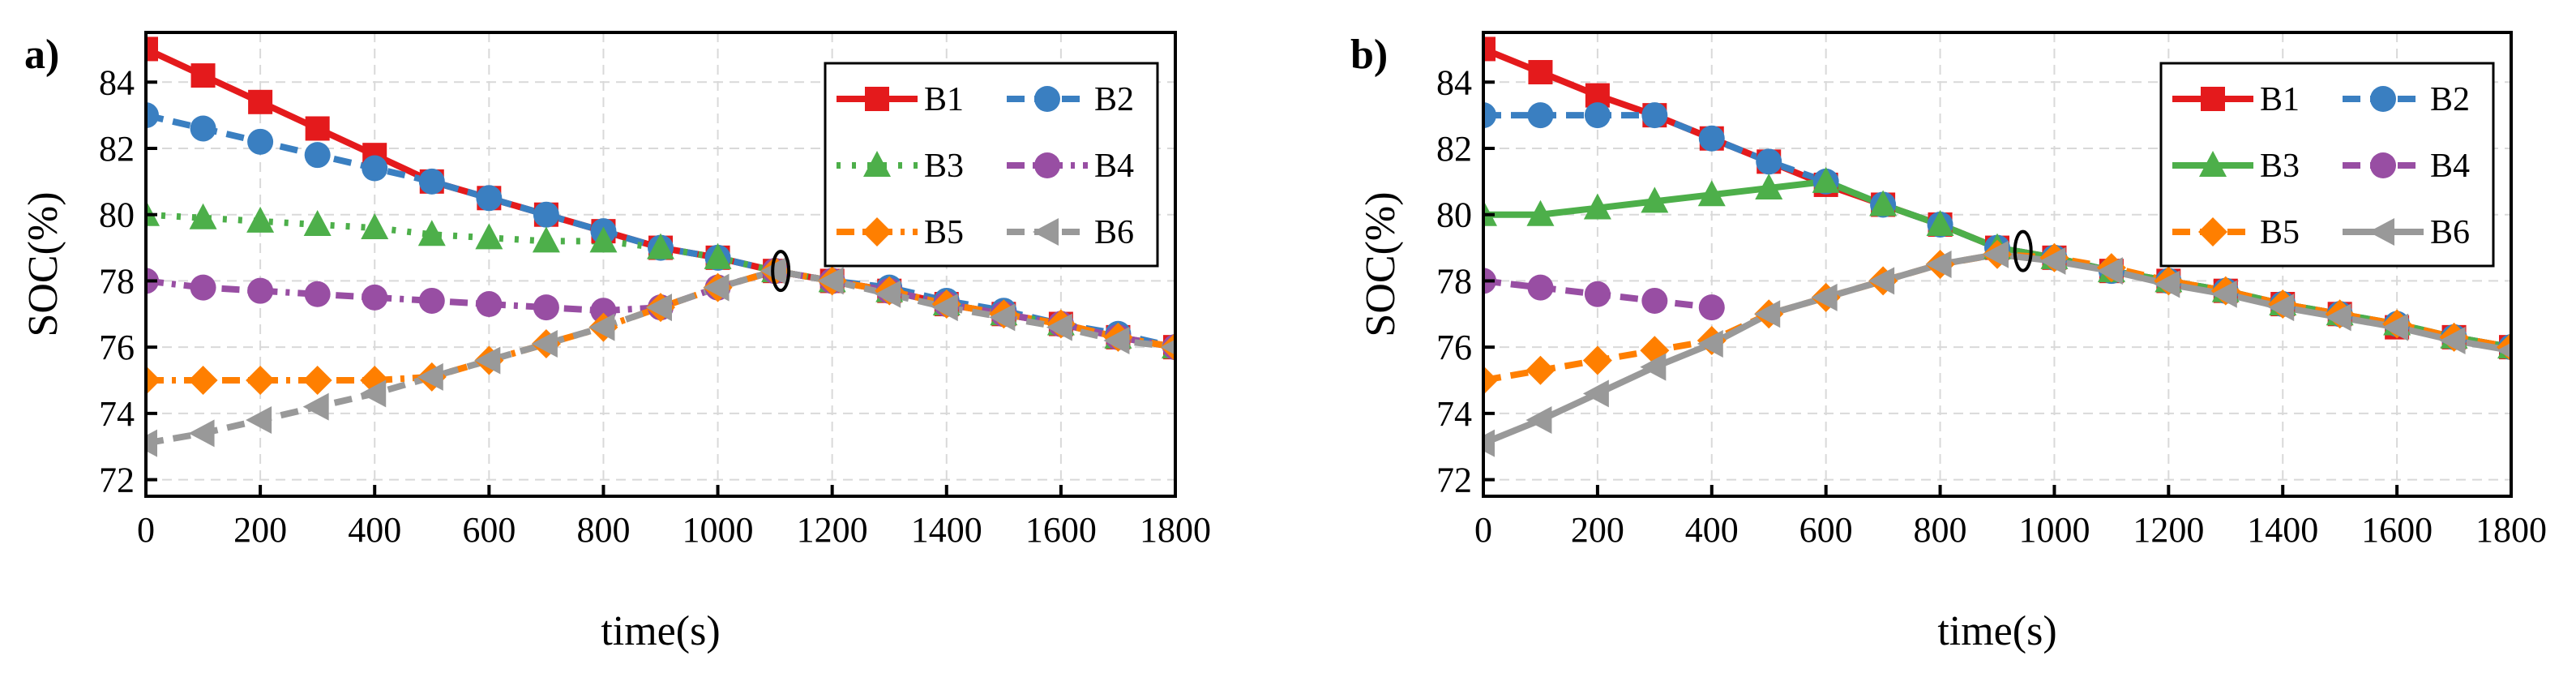  I want to click on x-tick-label-0: 0, so click(146, 530).